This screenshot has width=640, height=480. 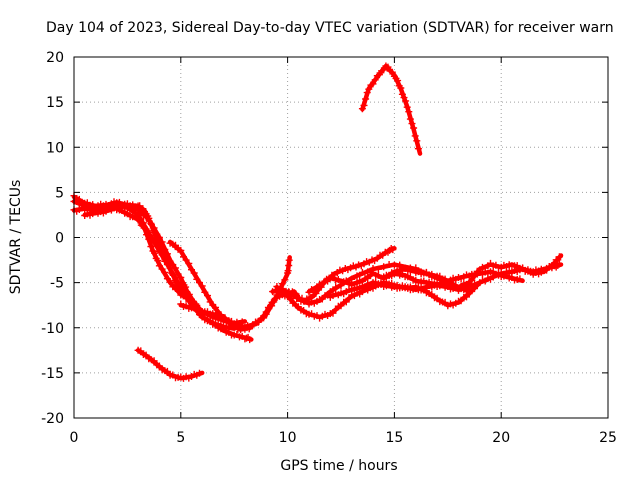 What do you see at coordinates (59, 239) in the screenshot?
I see `y-tick-label: 0` at bounding box center [59, 239].